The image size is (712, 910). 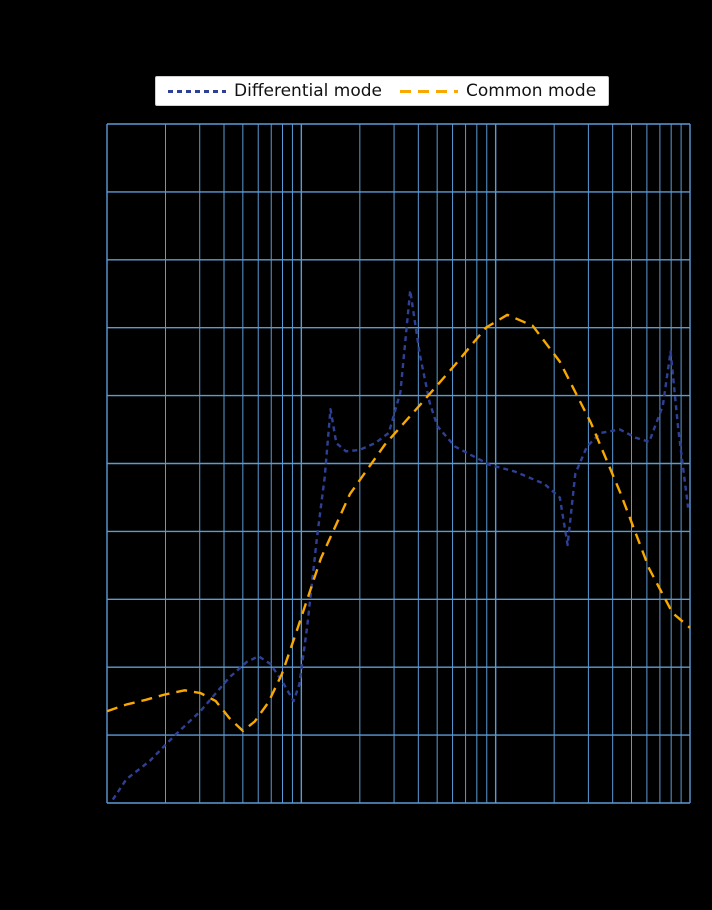 I want to click on common-dashed-line-icon, so click(x=428, y=91).